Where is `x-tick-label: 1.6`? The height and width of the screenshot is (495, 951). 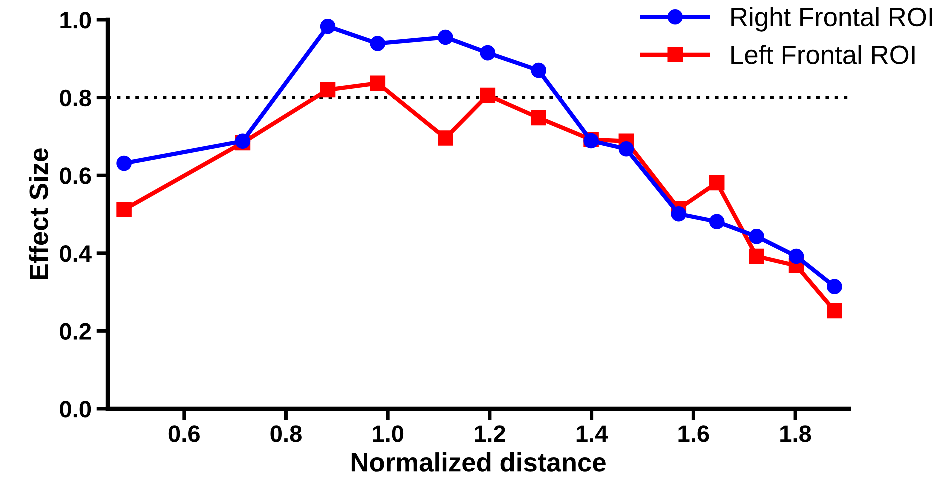
x-tick-label: 1.6 is located at coordinates (694, 434).